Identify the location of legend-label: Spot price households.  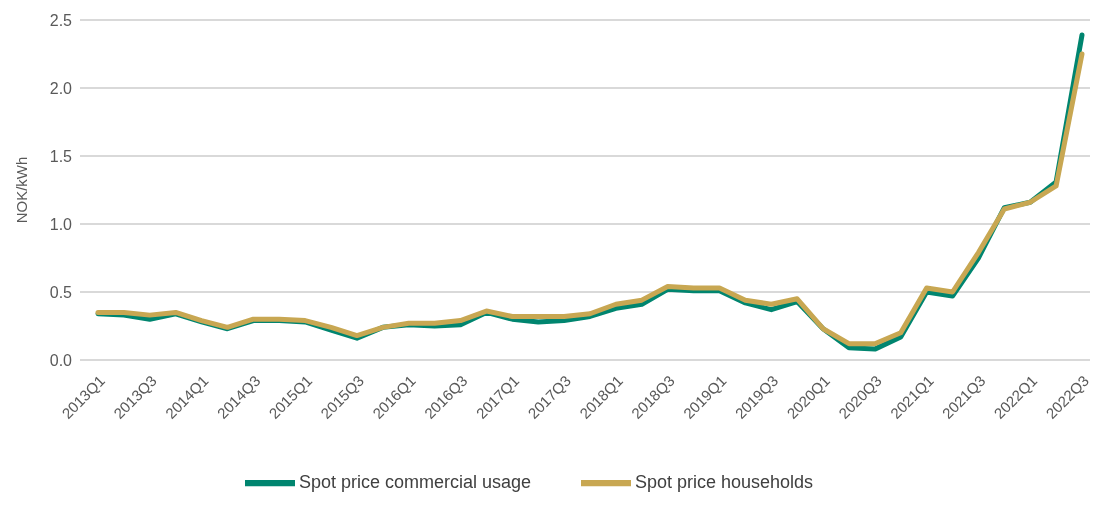
(724, 481).